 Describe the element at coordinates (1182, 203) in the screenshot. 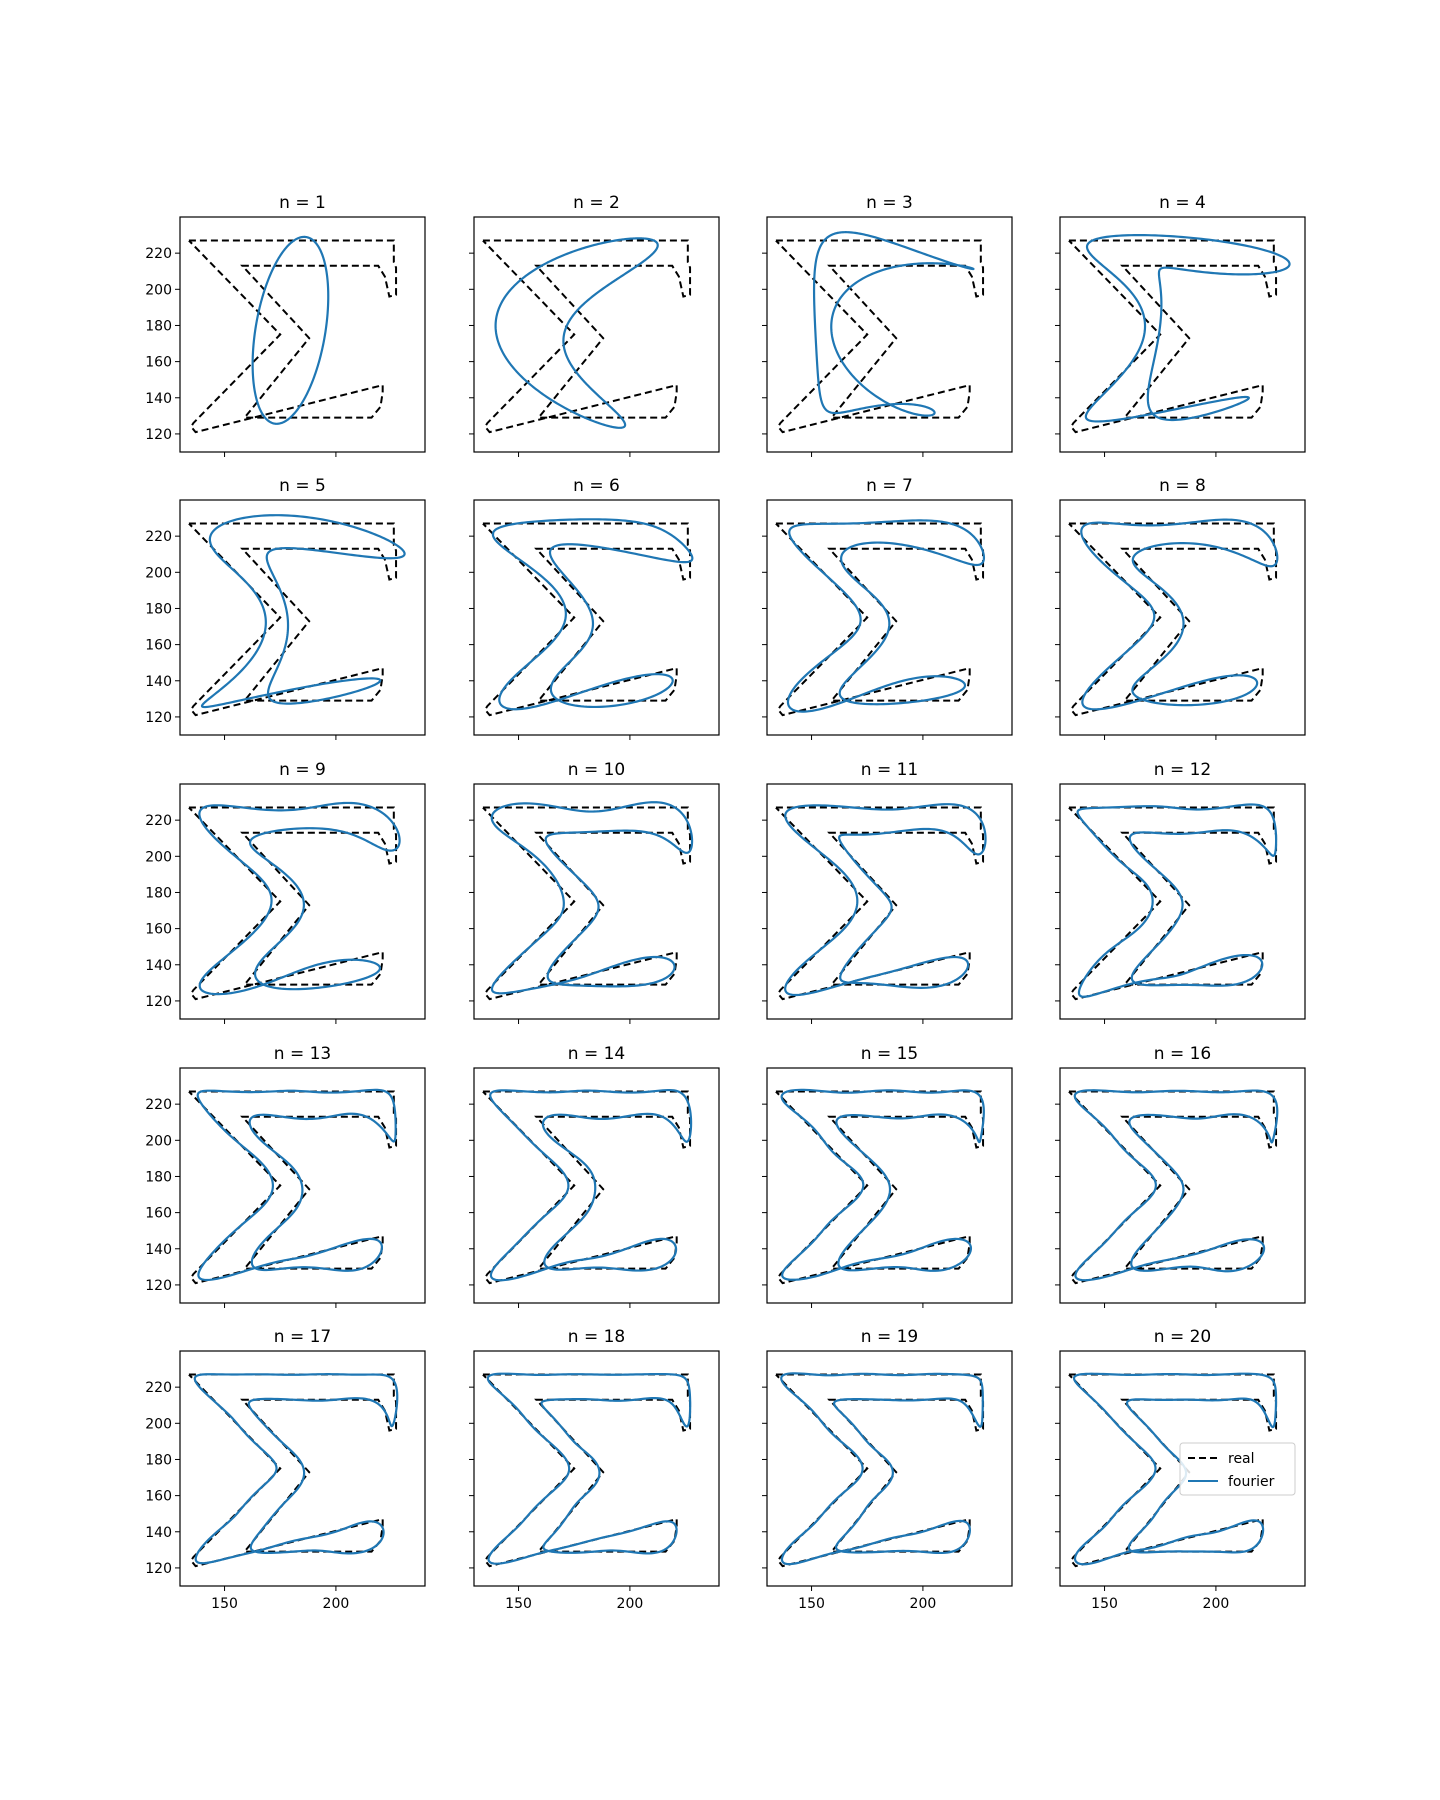

I see `subplot-title: n = 4` at that location.